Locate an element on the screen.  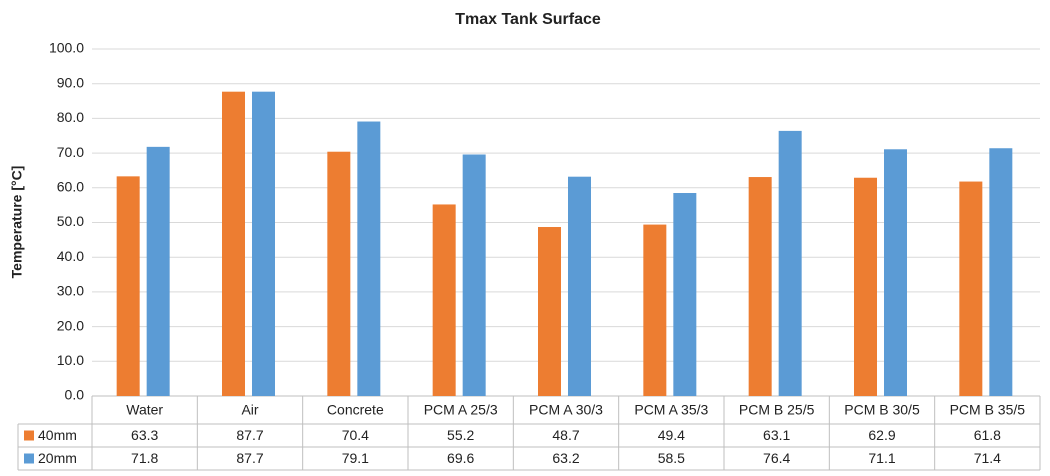
chart-title: Tmax Tank Surface is located at coordinates (528, 19).